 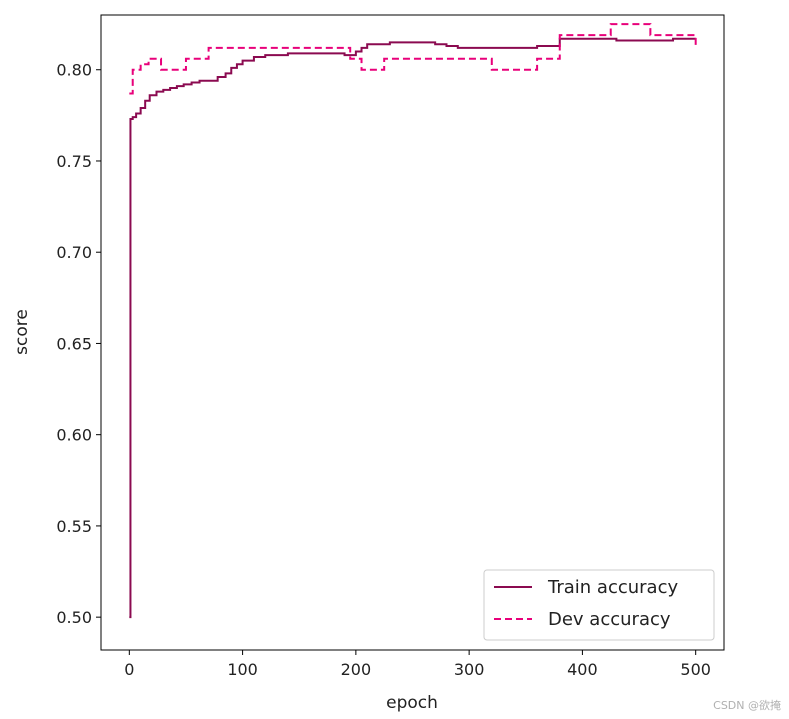 I want to click on y-tick-label: 0.50, so click(x=74, y=617).